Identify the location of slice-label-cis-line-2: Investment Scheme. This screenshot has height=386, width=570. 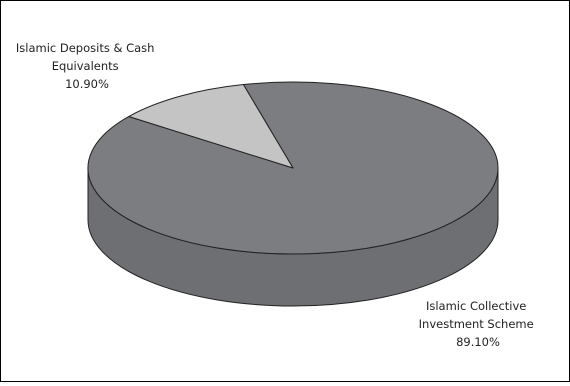
(476, 324).